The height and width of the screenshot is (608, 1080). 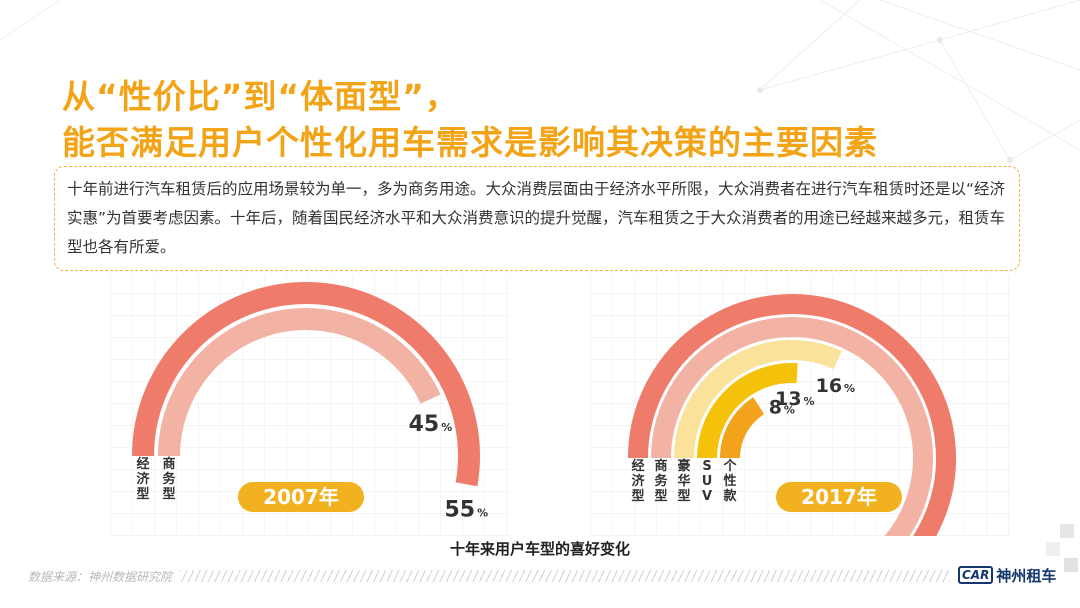 What do you see at coordinates (100, 577) in the screenshot?
I see `data-source: 数据来源：神州数据研究院` at bounding box center [100, 577].